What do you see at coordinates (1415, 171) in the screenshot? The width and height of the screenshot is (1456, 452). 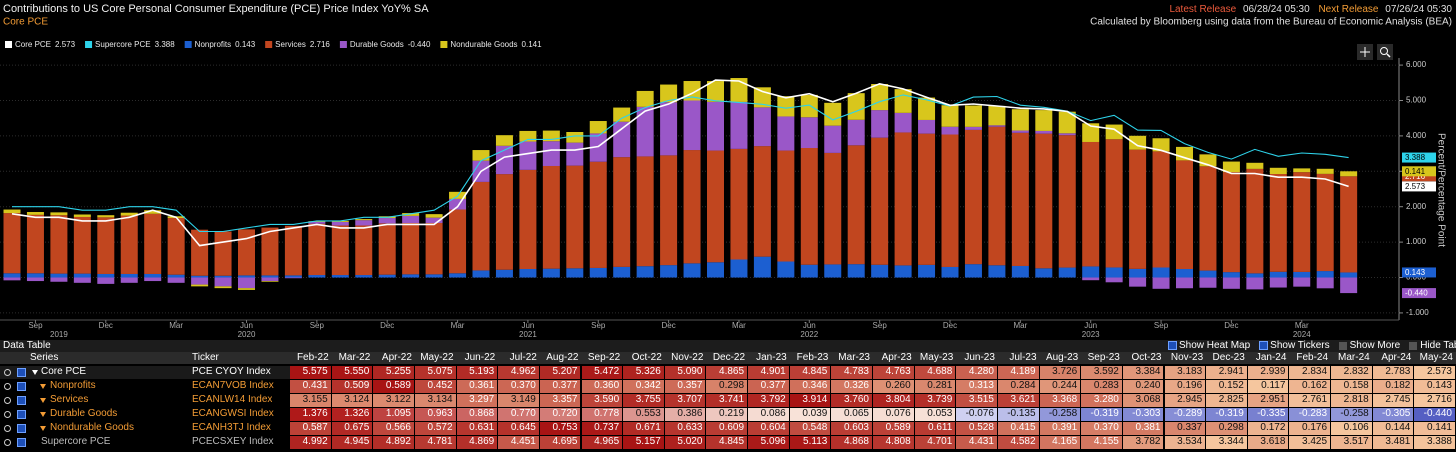 I see `value-tag-label: 0.141` at bounding box center [1415, 171].